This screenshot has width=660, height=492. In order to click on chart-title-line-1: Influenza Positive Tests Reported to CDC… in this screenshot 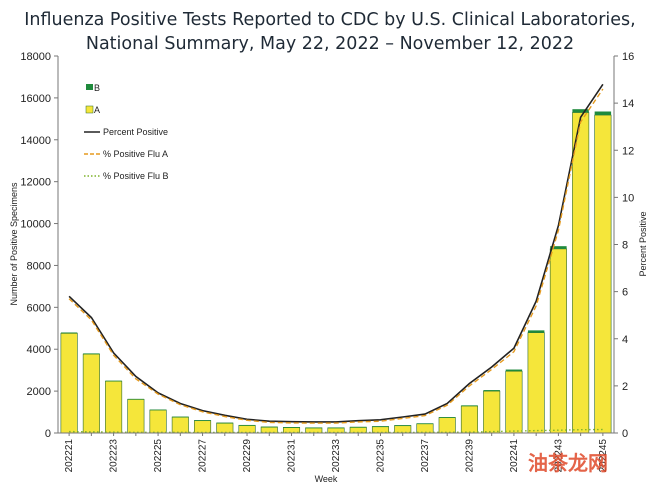, I will do `click(330, 20)`.